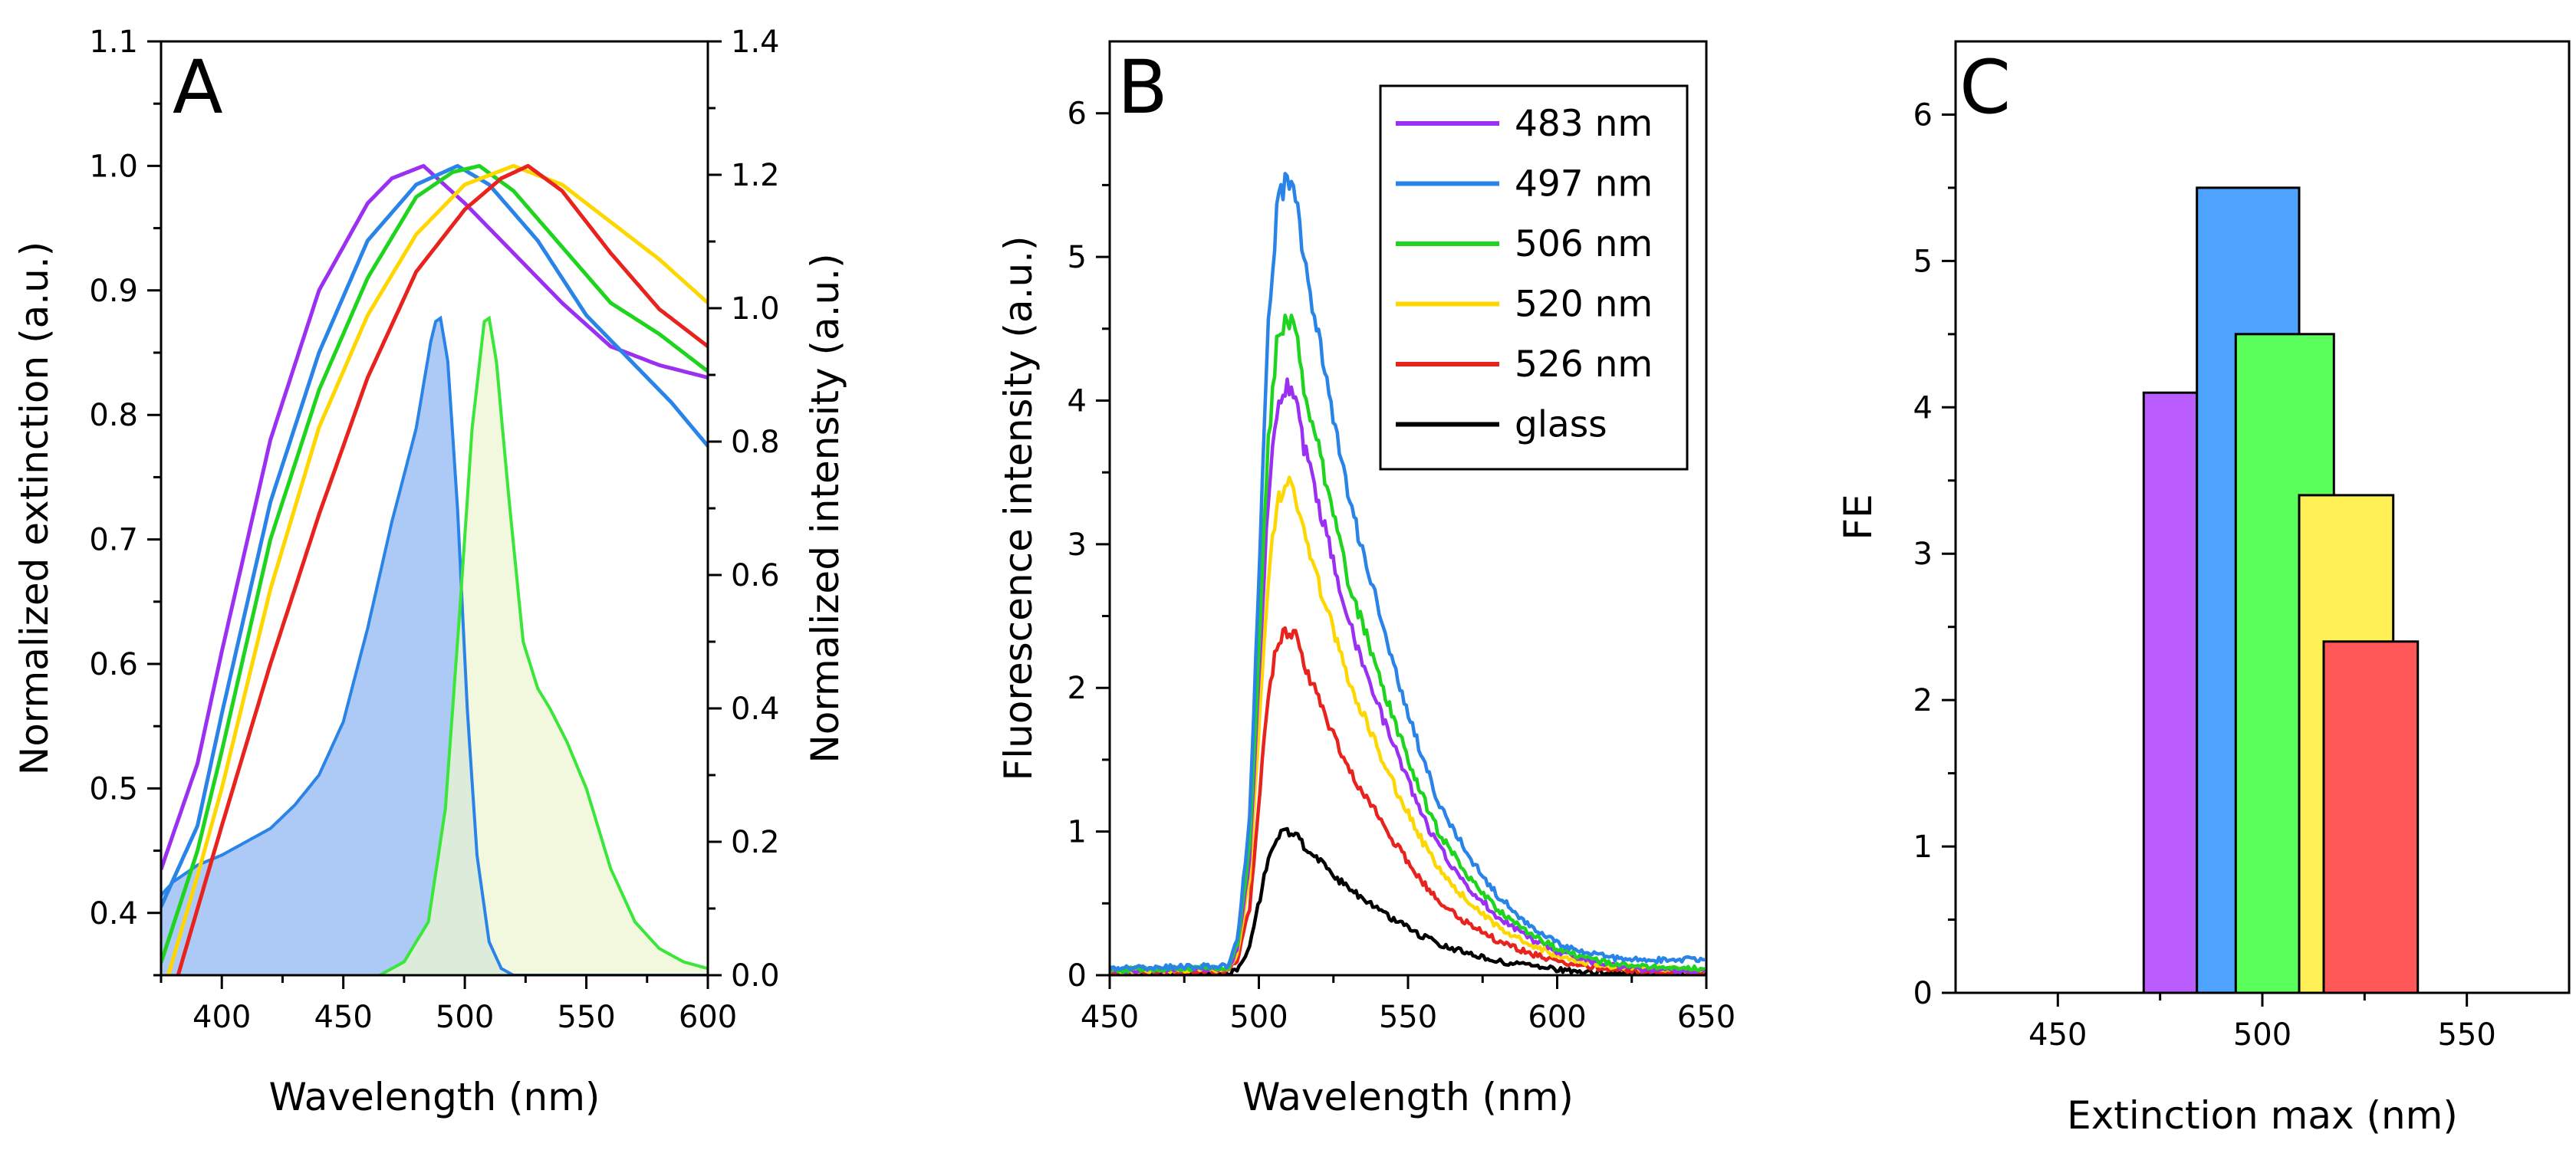  I want to click on panel-b-legend: 483 nm 497 nm 506 nm 520 nm 526 nm glass, so click(1534, 277).